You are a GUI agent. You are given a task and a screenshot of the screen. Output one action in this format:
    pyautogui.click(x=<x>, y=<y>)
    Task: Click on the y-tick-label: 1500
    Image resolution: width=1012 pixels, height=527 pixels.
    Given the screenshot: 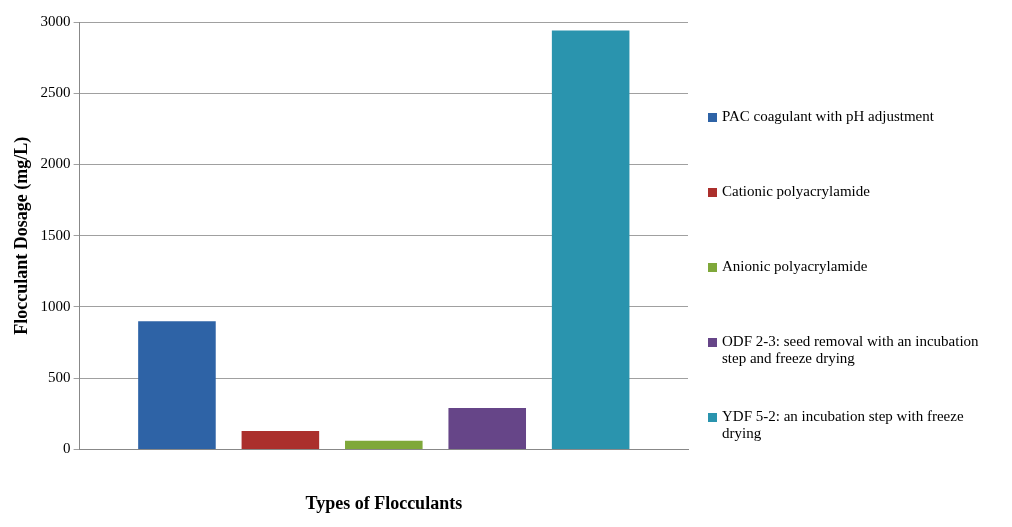 What is the action you would take?
    pyautogui.click(x=55, y=234)
    